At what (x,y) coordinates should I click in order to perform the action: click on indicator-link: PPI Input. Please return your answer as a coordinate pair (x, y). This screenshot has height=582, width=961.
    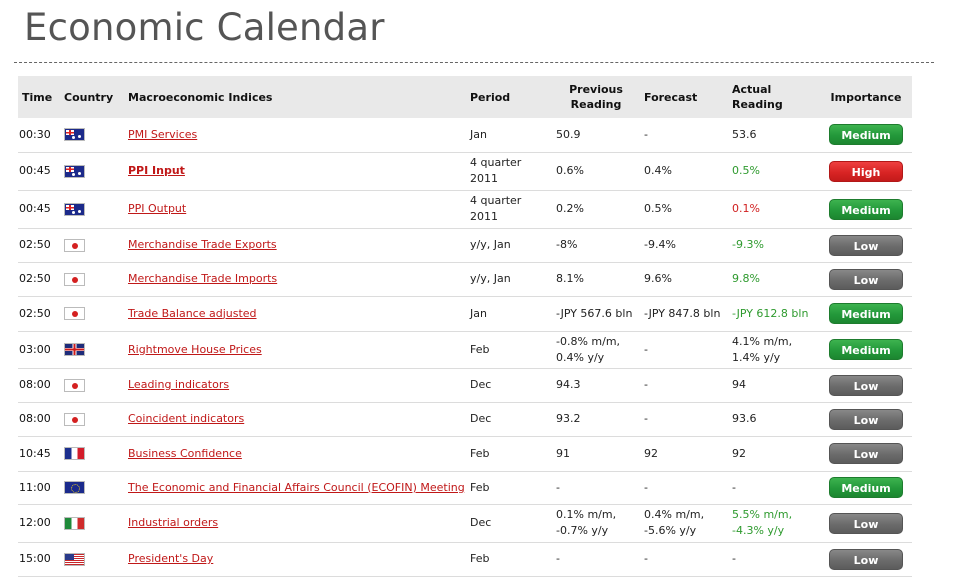
    Looking at the image, I should click on (156, 170).